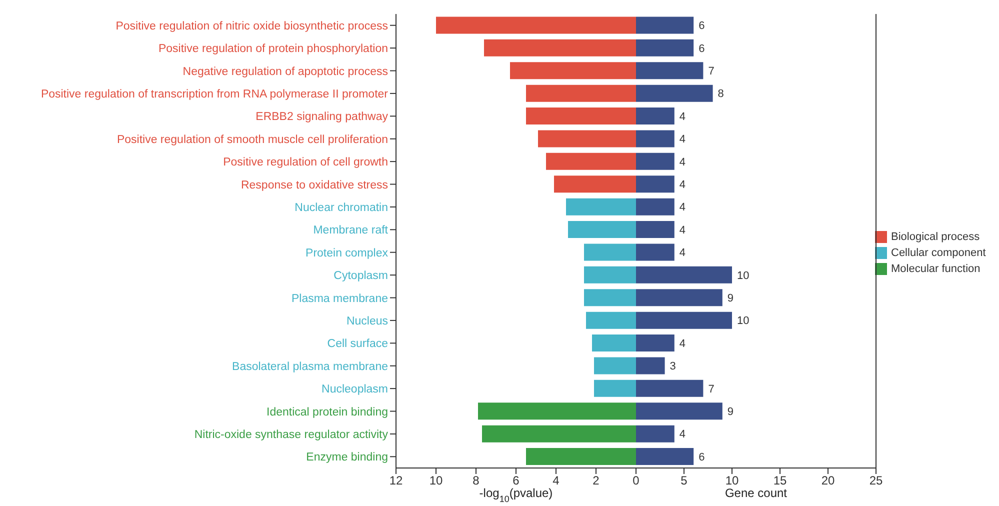  Describe the element at coordinates (273, 49) in the screenshot. I see `y-tick-label: Positive regulation of protein phosphorylation` at that location.